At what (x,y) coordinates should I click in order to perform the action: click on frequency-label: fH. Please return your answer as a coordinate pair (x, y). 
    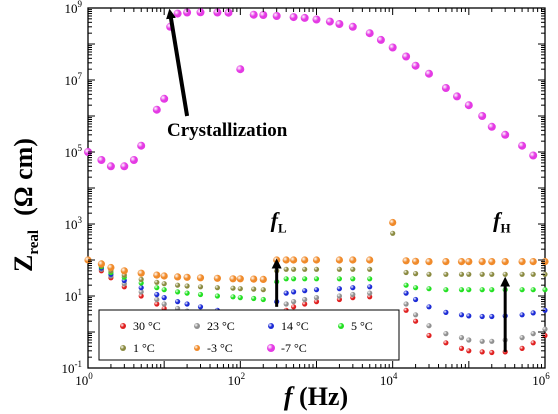
    Looking at the image, I should click on (501, 221).